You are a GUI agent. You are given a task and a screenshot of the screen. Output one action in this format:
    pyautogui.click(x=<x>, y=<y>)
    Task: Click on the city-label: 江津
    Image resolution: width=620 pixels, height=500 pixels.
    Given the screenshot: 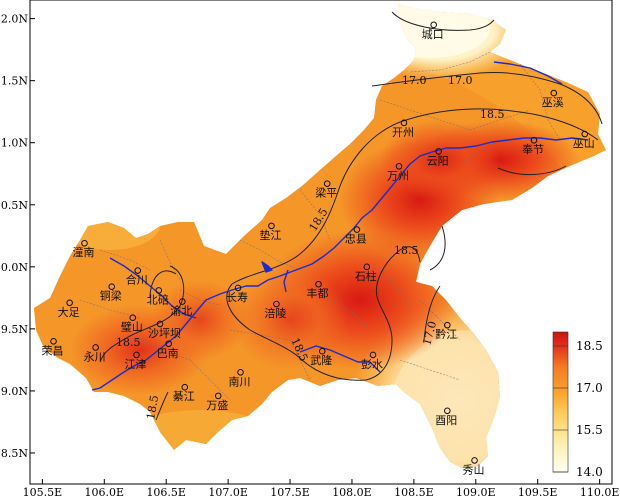 What is the action you would take?
    pyautogui.click(x=135, y=364)
    